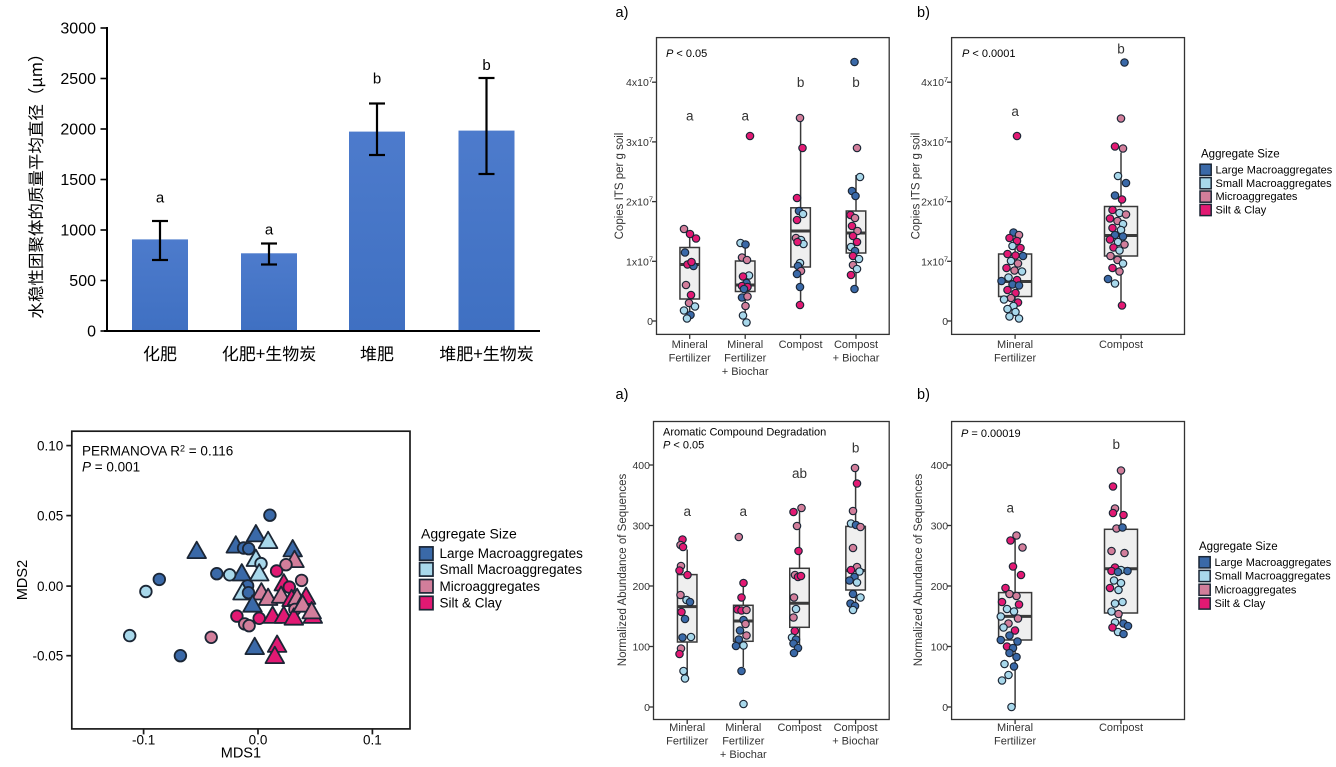 This screenshot has height=767, width=1336. I want to click on svg-text: 3000, so click(78, 29).